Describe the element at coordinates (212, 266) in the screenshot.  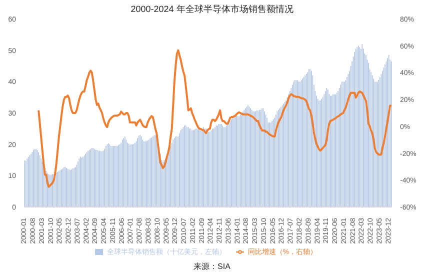
I see `source-note: 来源：SIA` at that location.